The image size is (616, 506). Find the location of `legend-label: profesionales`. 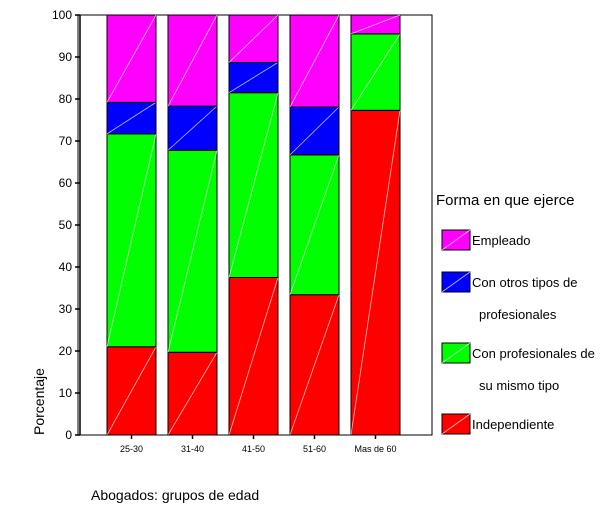

legend-label: profesionales is located at coordinates (518, 314).